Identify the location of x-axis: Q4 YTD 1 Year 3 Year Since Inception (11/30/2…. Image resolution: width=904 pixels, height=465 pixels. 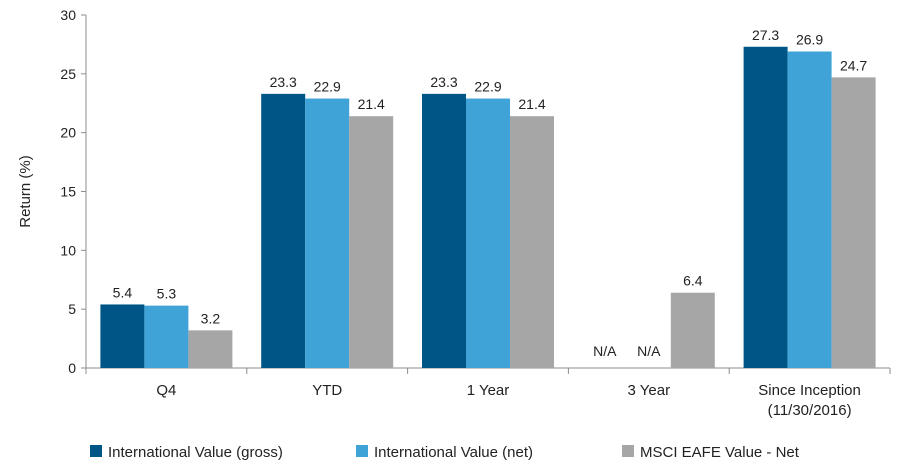
(488, 393).